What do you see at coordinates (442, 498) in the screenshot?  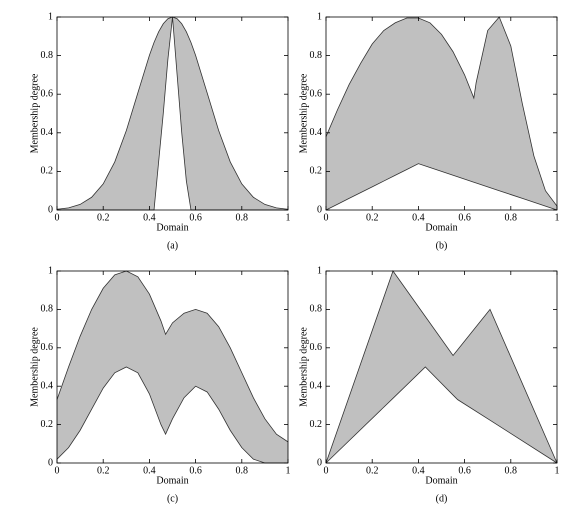 I see `caption: (d)` at bounding box center [442, 498].